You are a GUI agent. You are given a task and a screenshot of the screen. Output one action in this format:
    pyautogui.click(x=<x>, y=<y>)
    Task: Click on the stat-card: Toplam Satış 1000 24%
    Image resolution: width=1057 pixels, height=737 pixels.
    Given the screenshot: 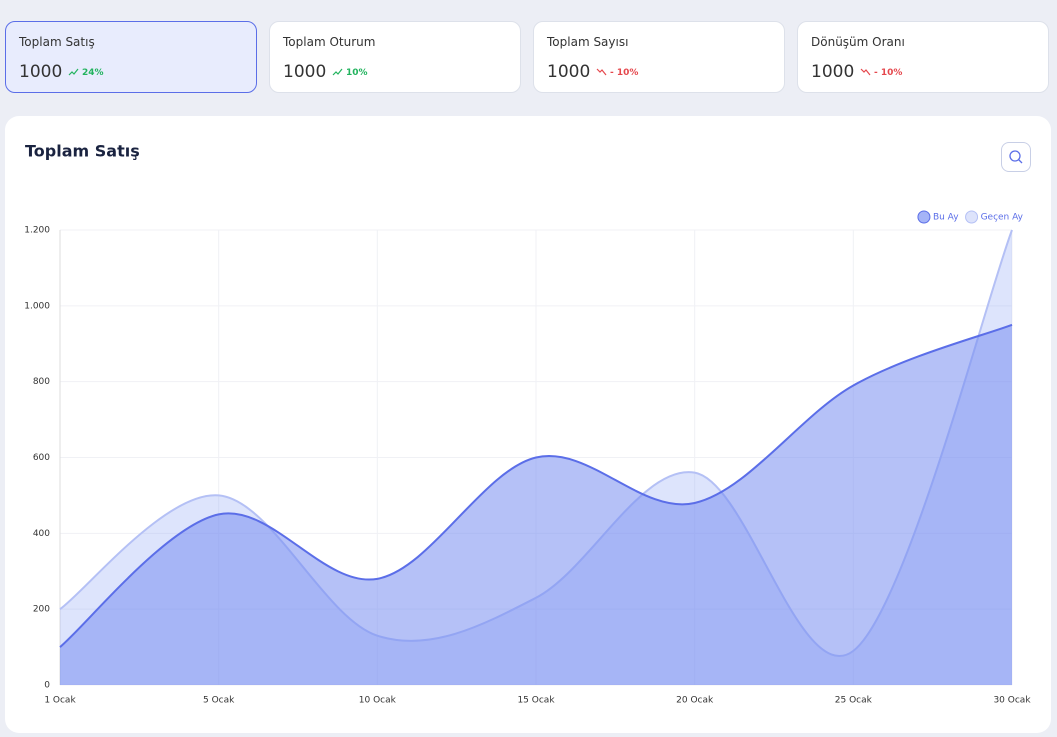 What is the action you would take?
    pyautogui.click(x=131, y=57)
    